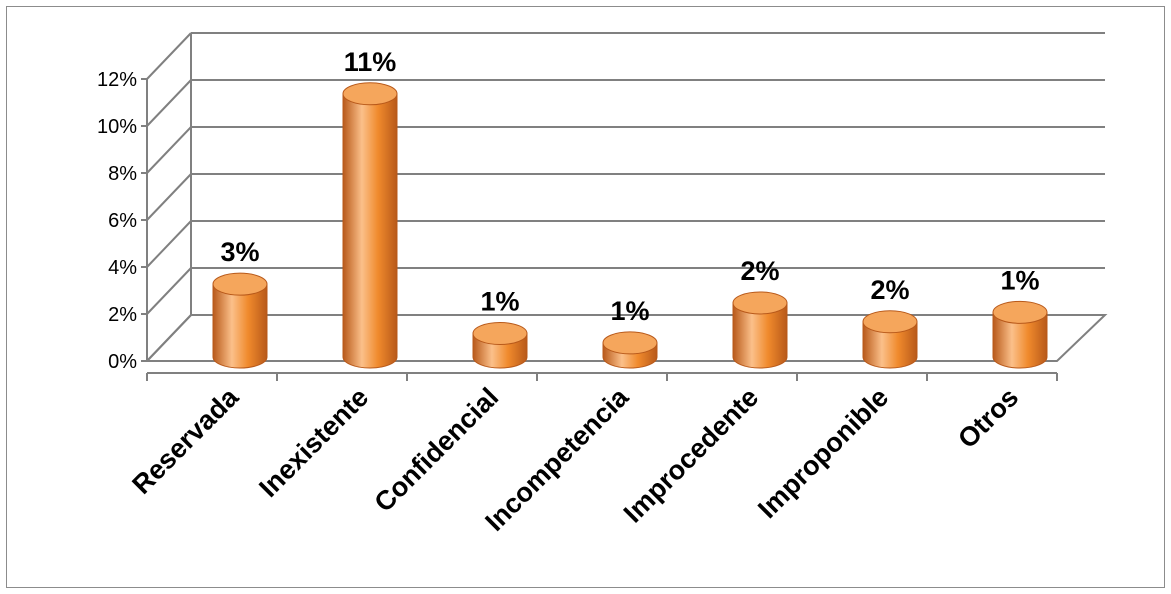 The image size is (1171, 594). I want to click on bar-reservada, so click(240, 320).